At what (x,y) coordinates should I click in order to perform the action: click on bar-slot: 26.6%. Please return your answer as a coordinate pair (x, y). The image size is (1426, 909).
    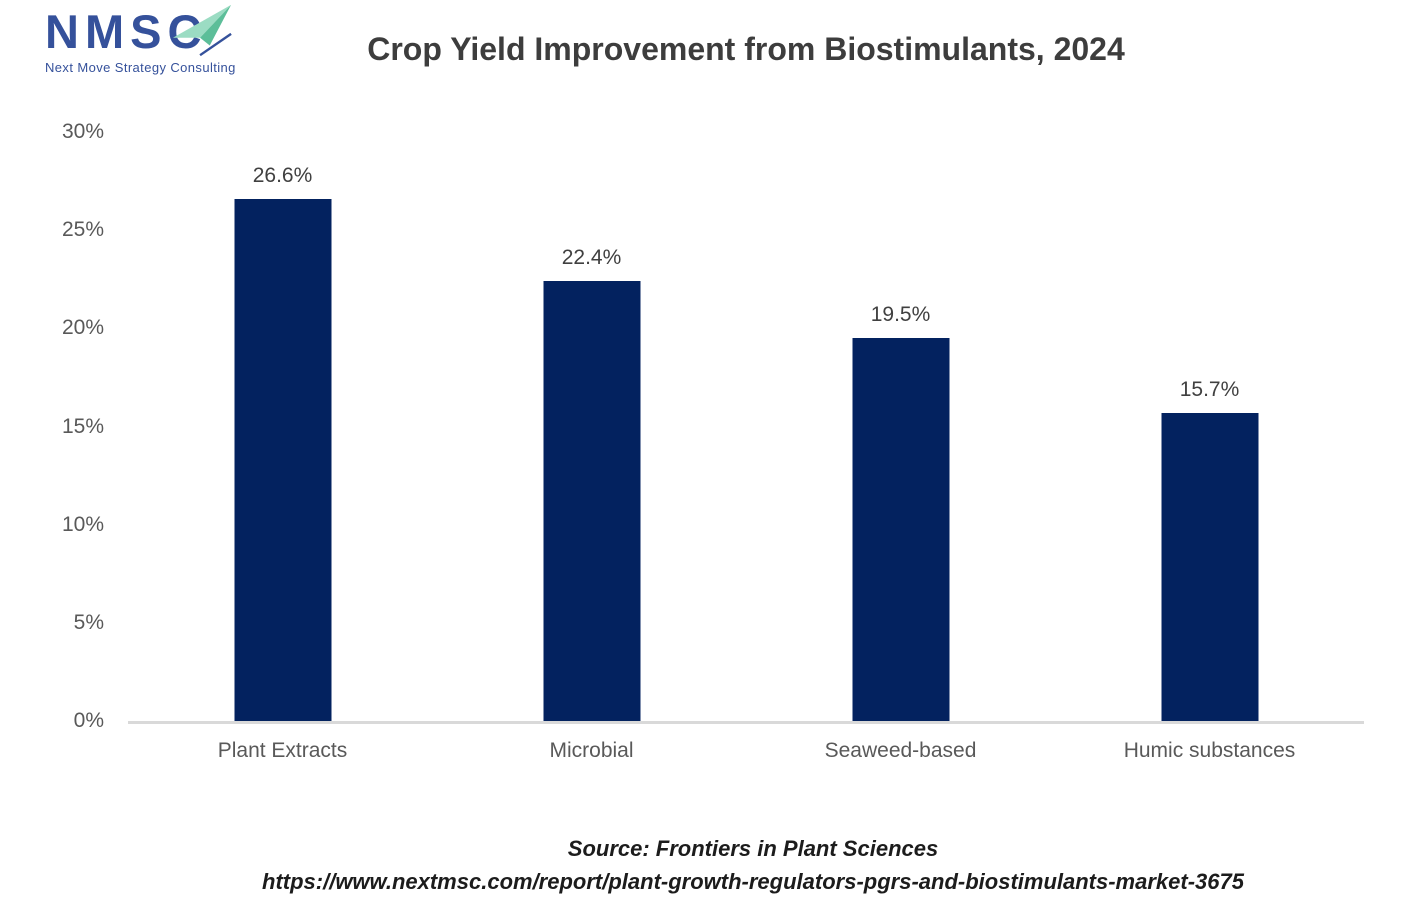
    Looking at the image, I should click on (282, 426).